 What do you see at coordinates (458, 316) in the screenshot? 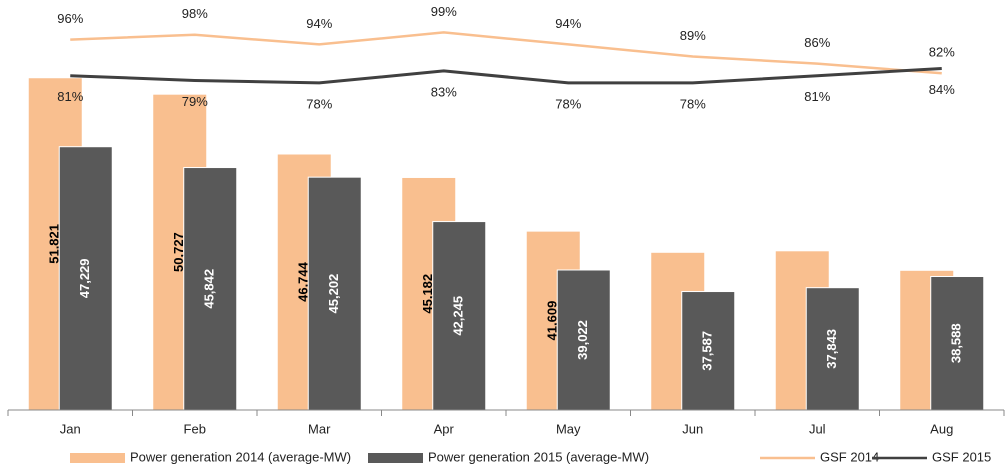
I see `data-label: 42,245` at bounding box center [458, 316].